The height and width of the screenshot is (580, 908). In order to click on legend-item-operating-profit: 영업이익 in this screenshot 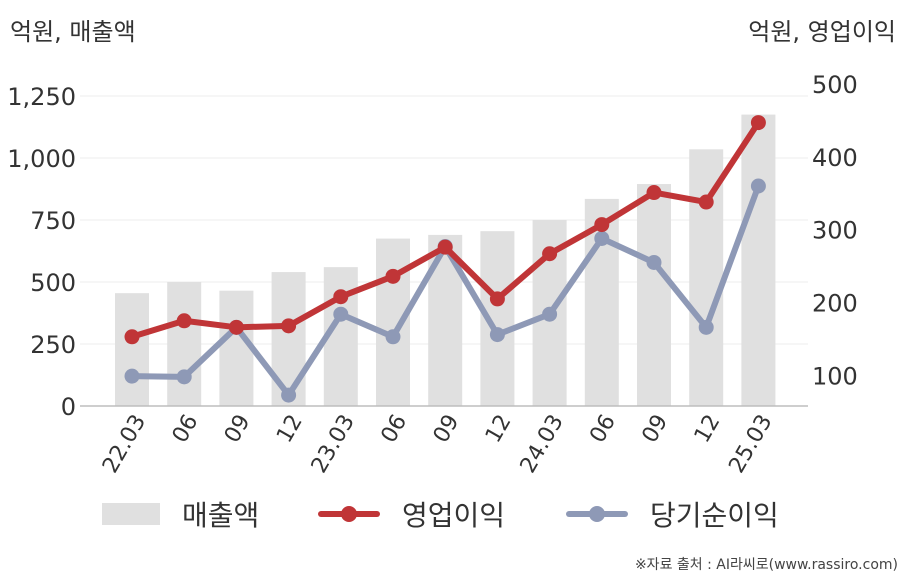, I will do `click(411, 514)`.